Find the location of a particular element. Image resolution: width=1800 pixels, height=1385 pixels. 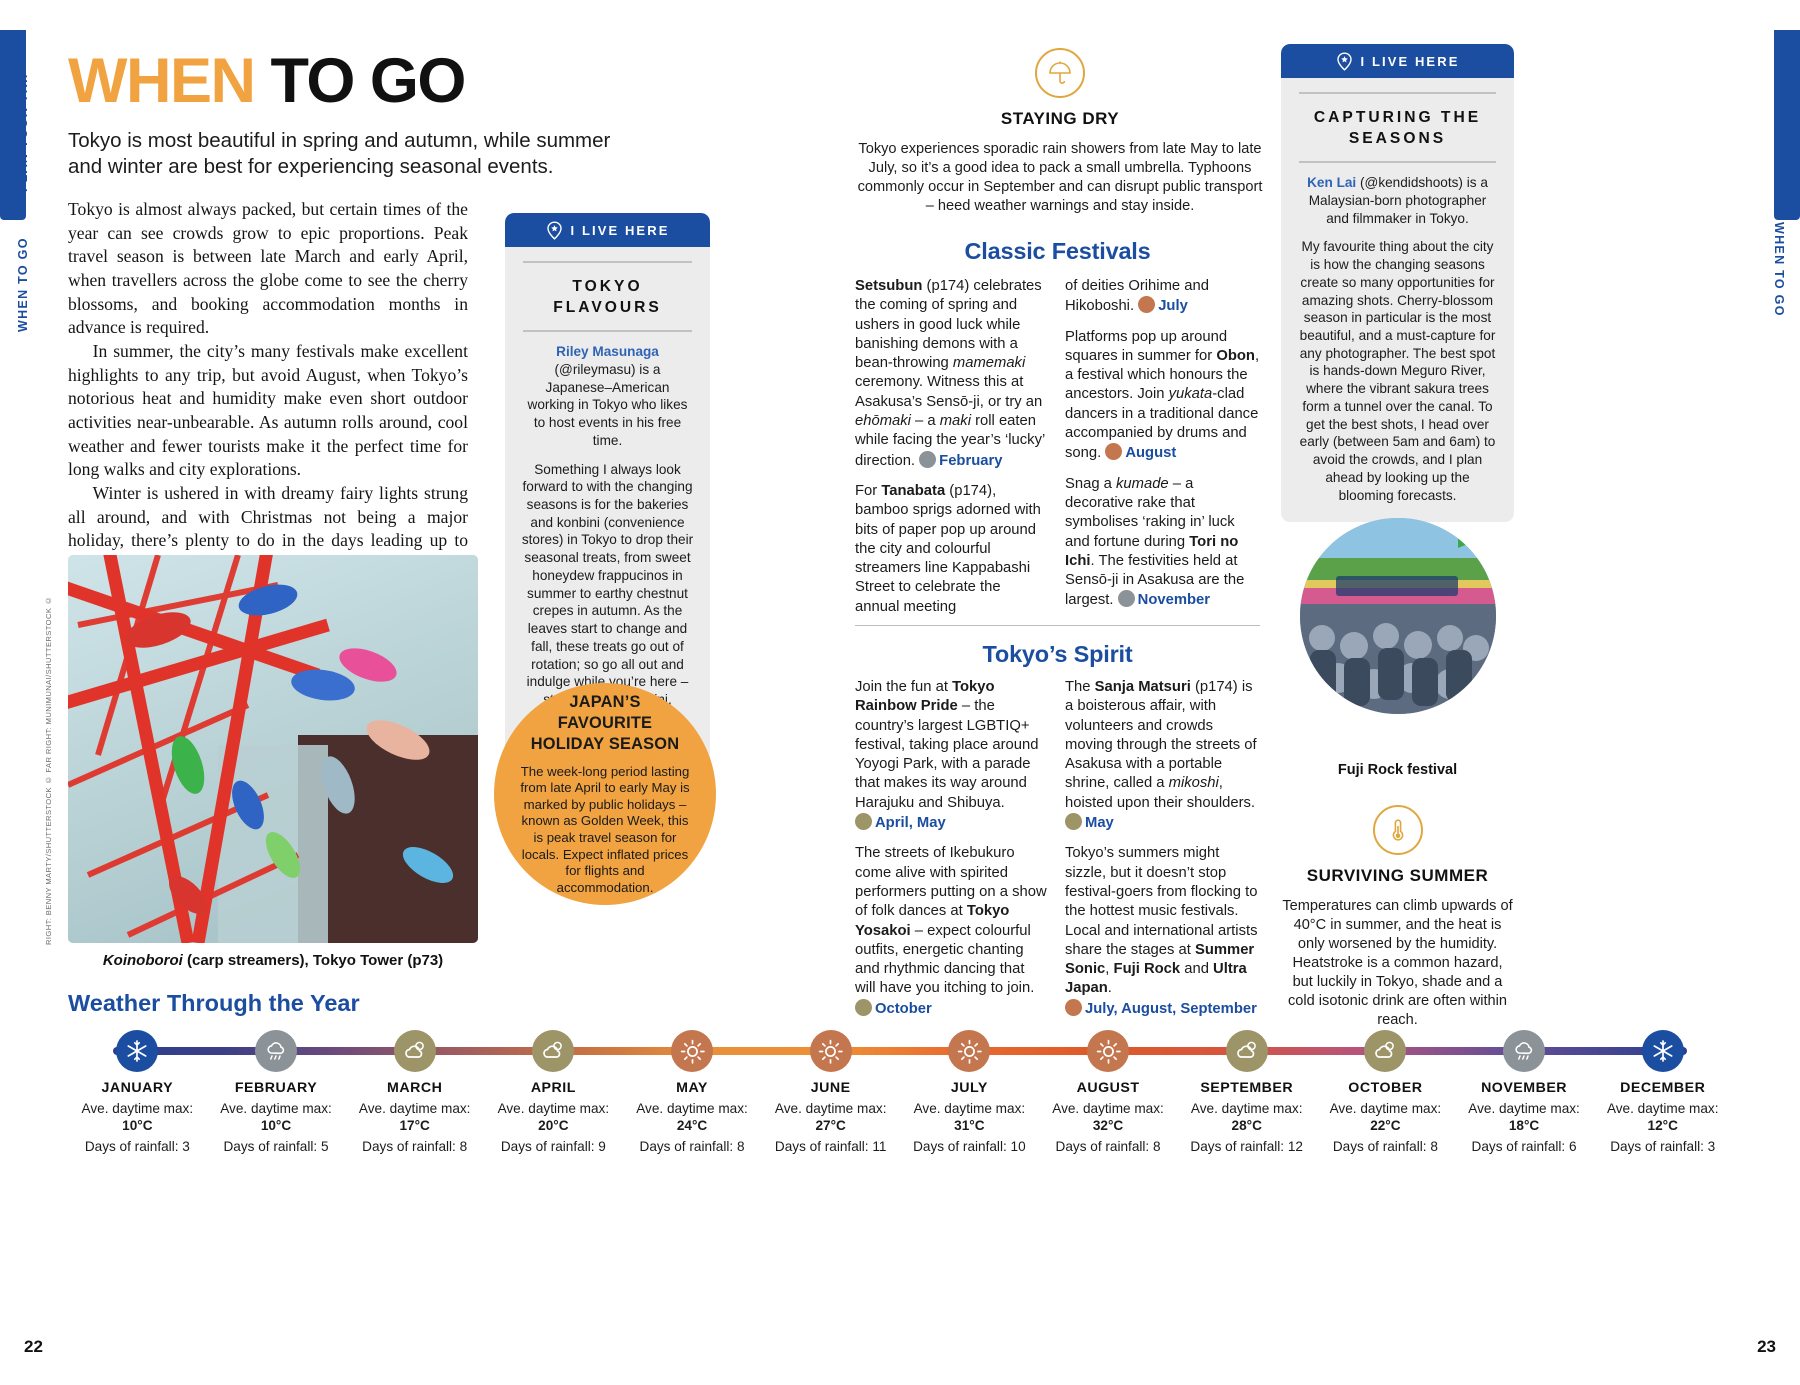

timeline-temp-stat: Ave. daytime max: 24°C is located at coordinates (692, 1117).